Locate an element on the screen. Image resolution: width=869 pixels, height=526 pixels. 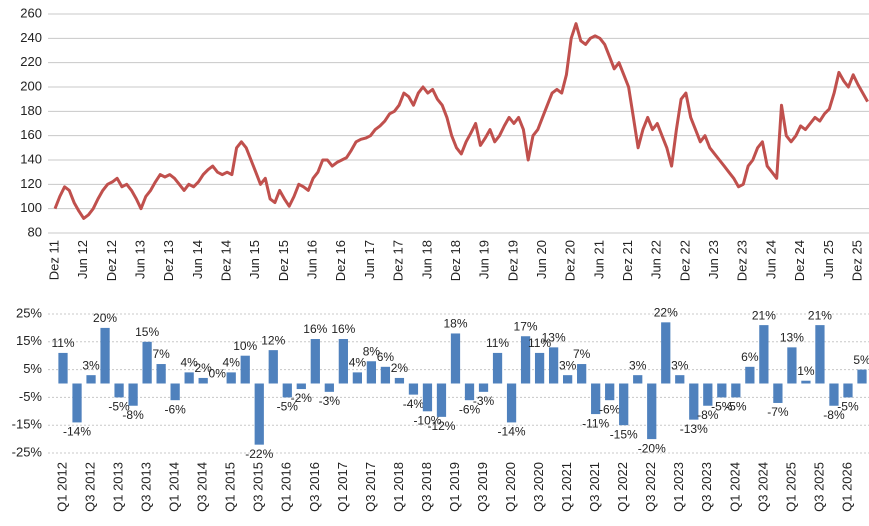
value-label: -14% is located at coordinates (77, 432).